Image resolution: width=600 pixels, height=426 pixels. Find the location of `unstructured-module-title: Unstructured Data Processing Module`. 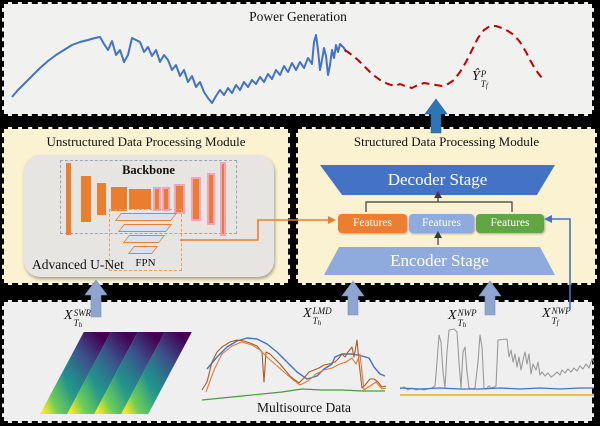

unstructured-module-title: Unstructured Data Processing Module is located at coordinates (146, 141).